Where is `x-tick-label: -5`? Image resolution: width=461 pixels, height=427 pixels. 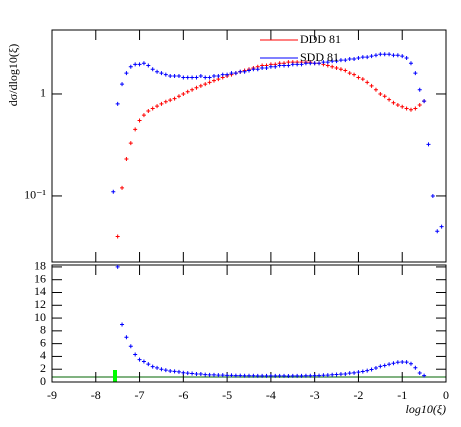 x-tick-label: -5 is located at coordinates (227, 395).